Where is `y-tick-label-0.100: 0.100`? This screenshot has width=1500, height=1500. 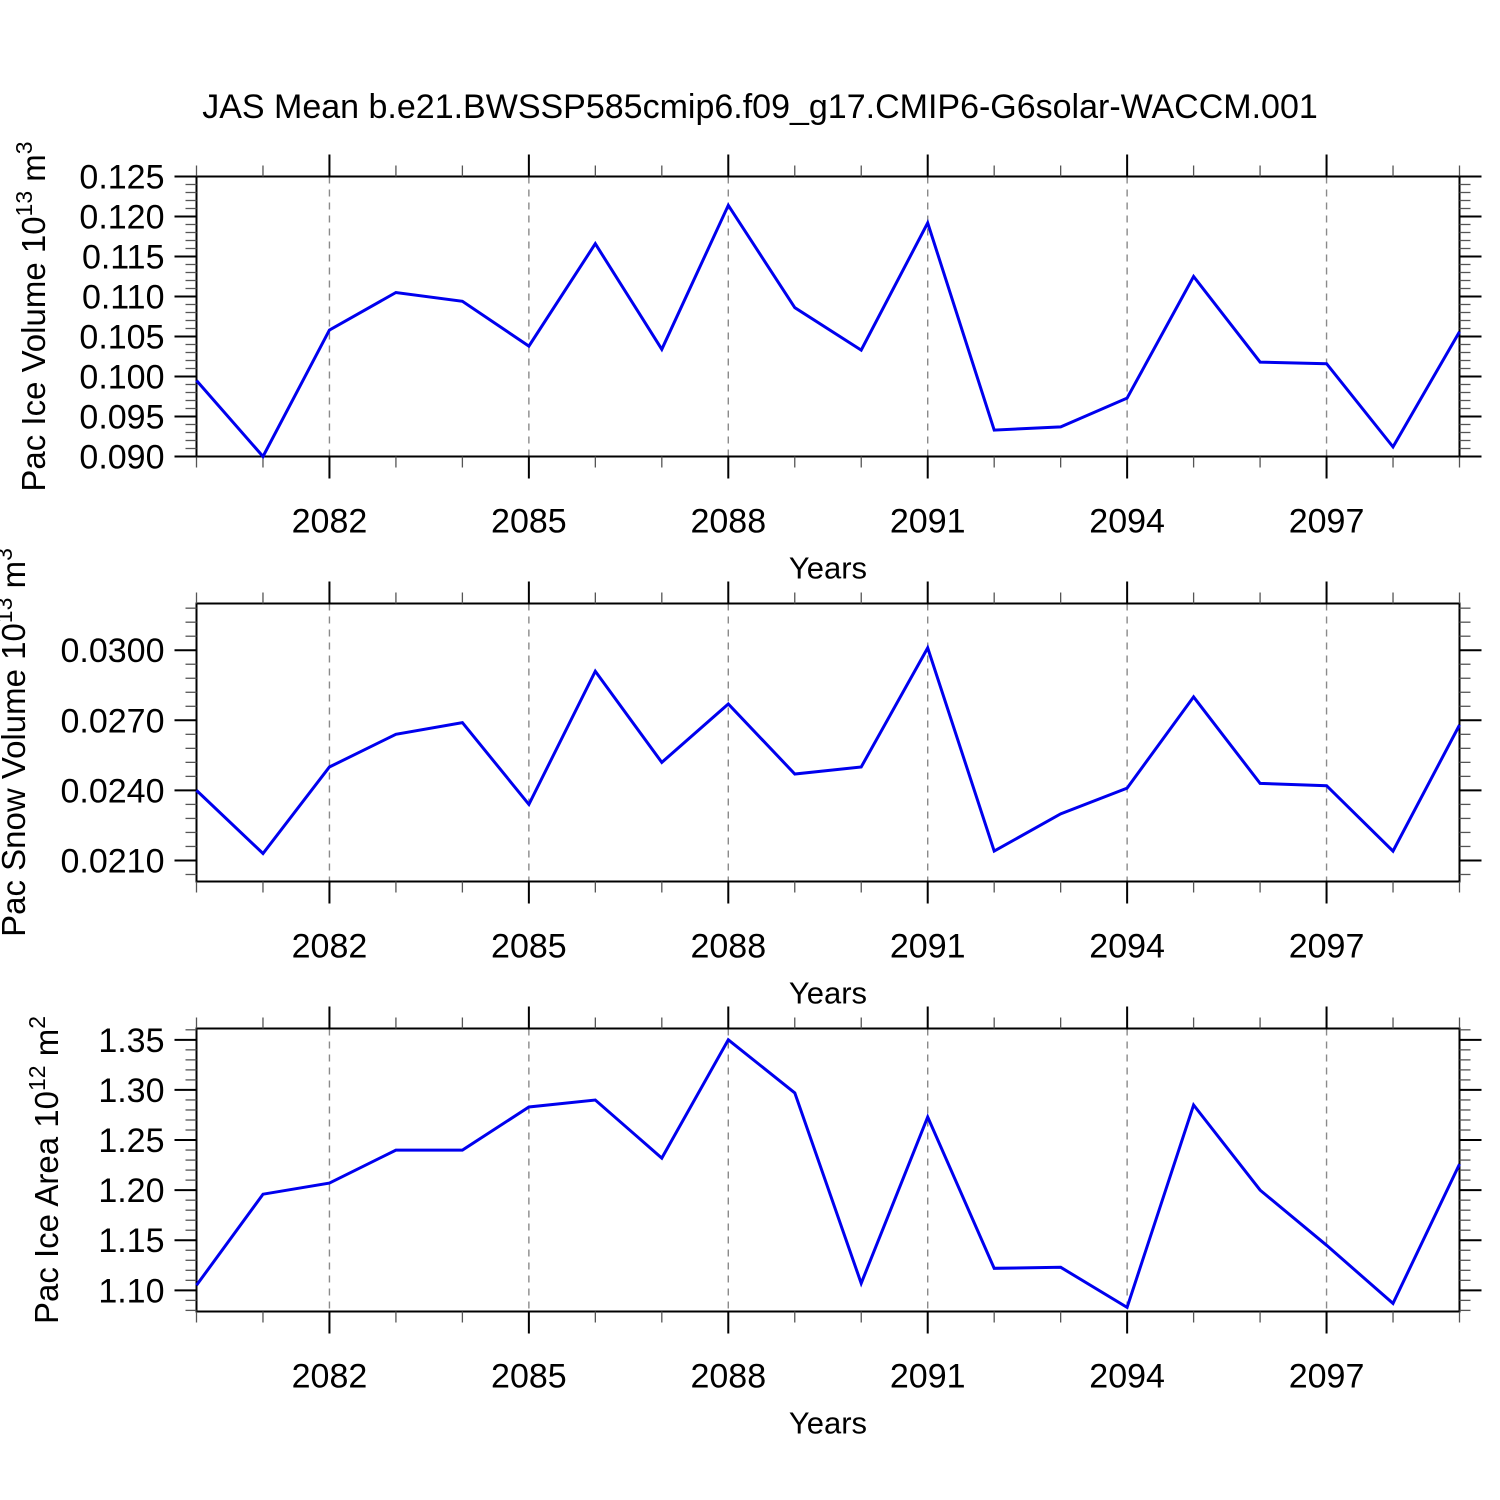
y-tick-label-0.100: 0.100 is located at coordinates (121, 378).